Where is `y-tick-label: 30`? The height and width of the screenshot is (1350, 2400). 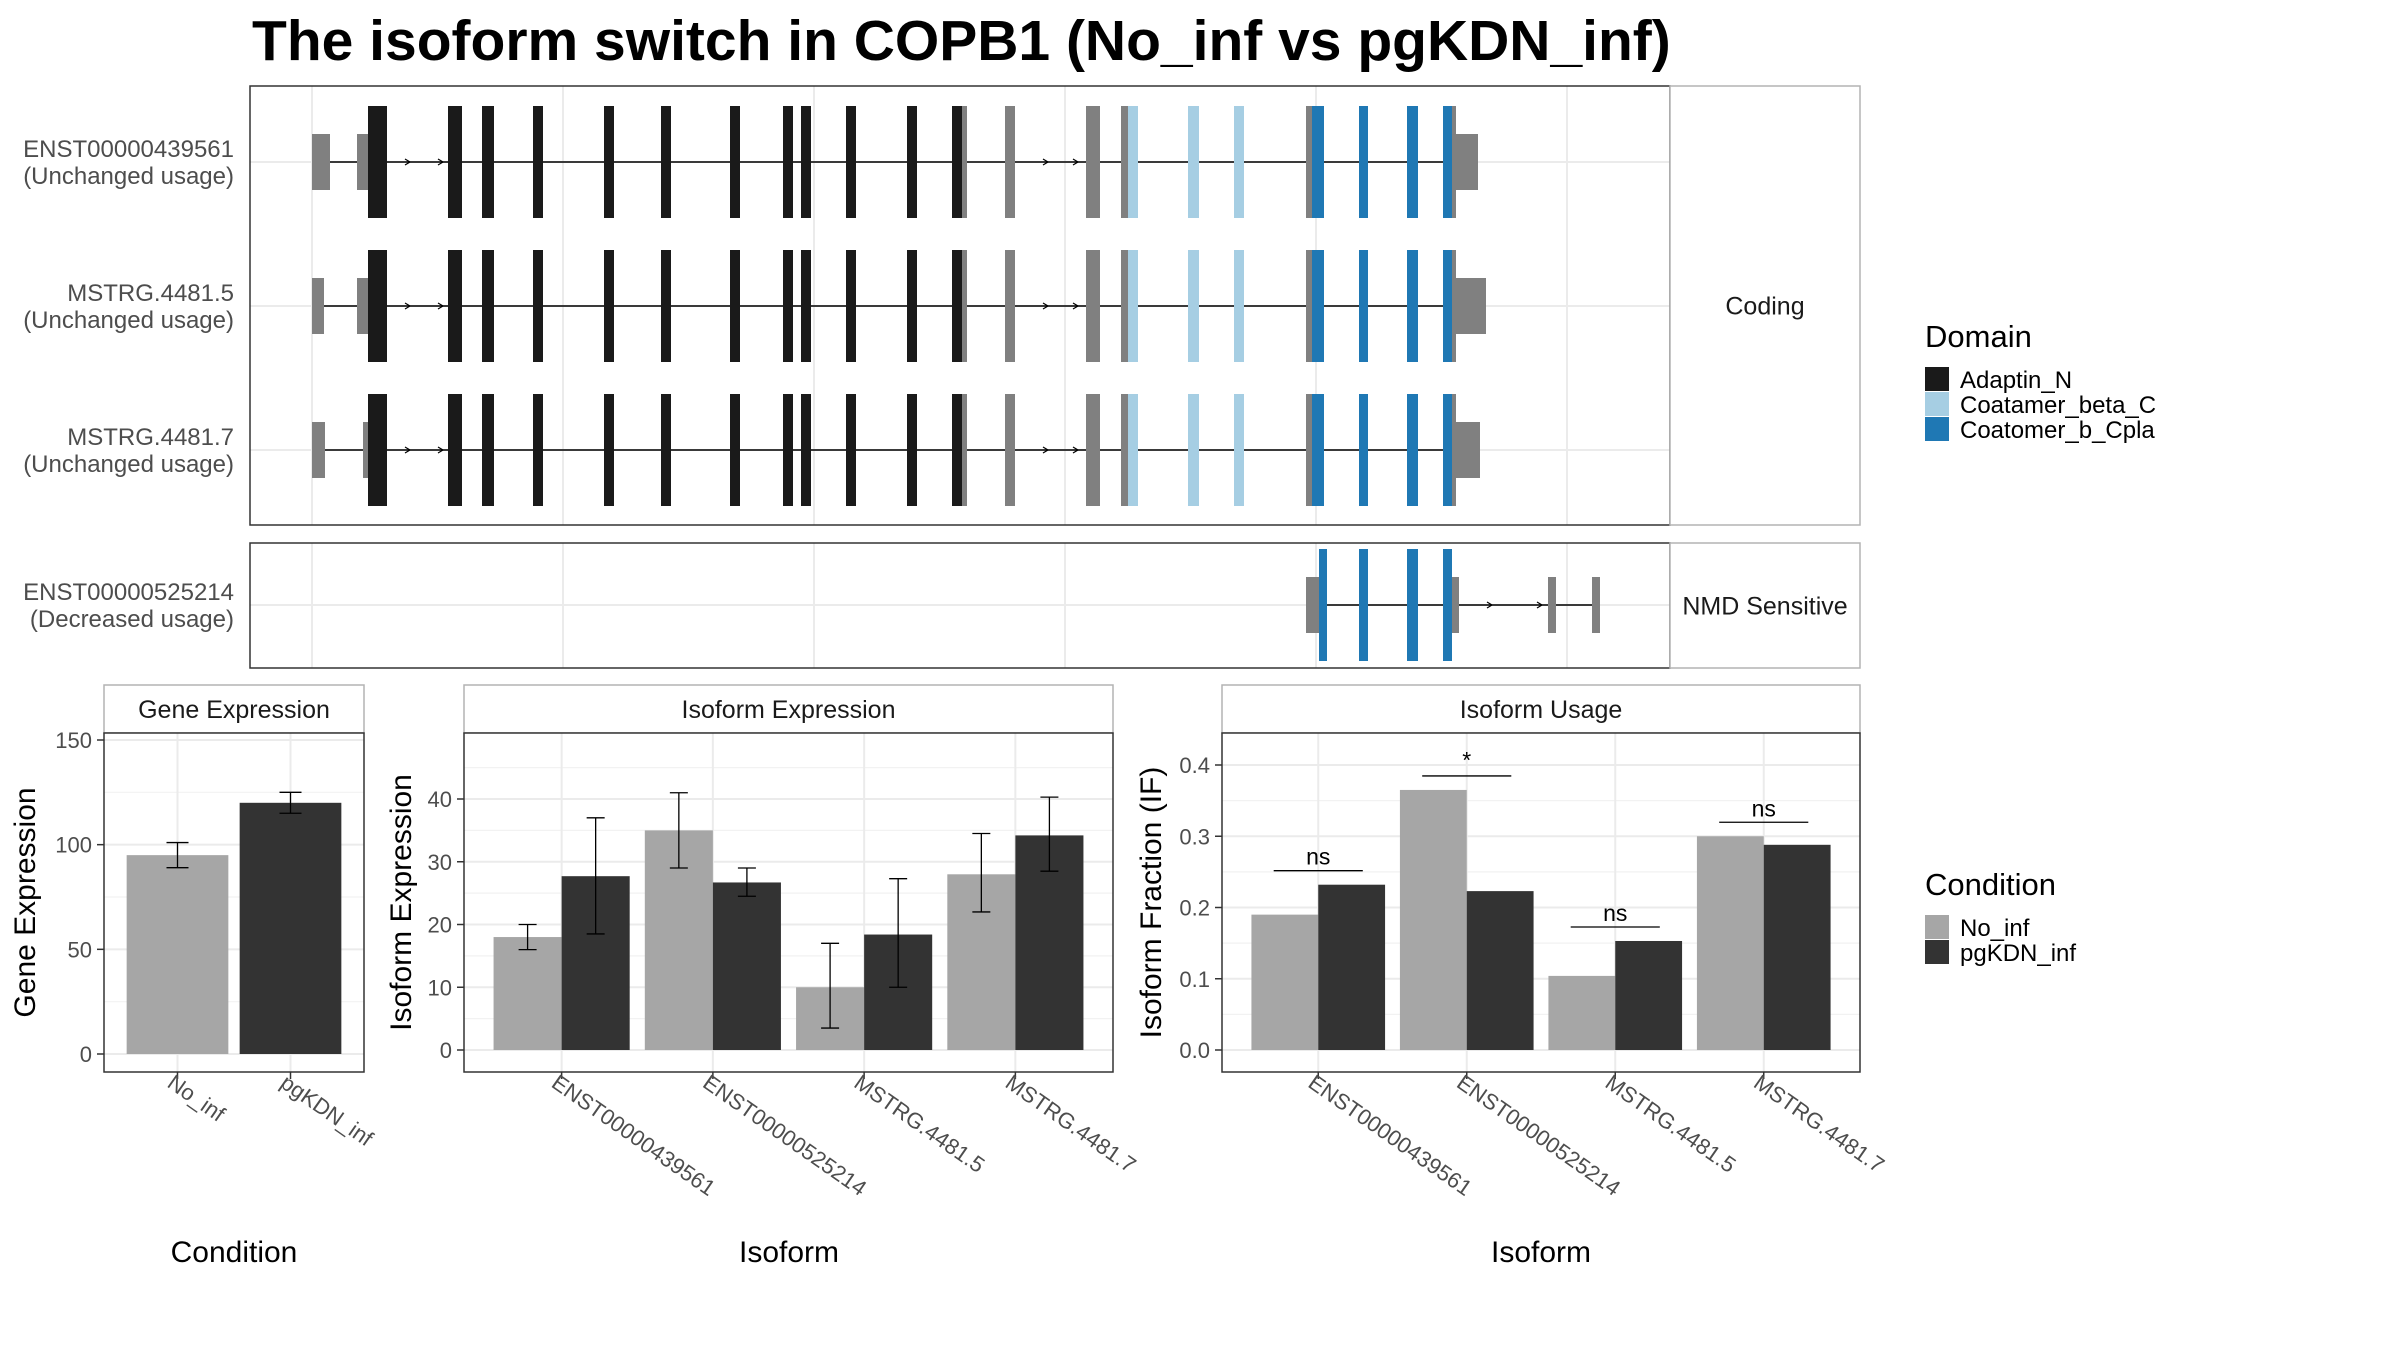
y-tick-label: 30 is located at coordinates (440, 862).